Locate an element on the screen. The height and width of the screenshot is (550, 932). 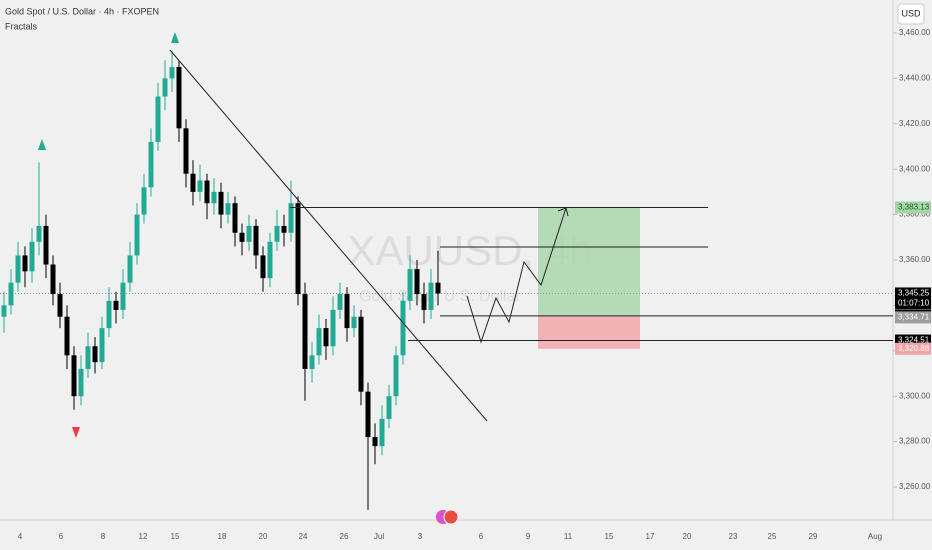
x-tick-label: 18 is located at coordinates (222, 536).